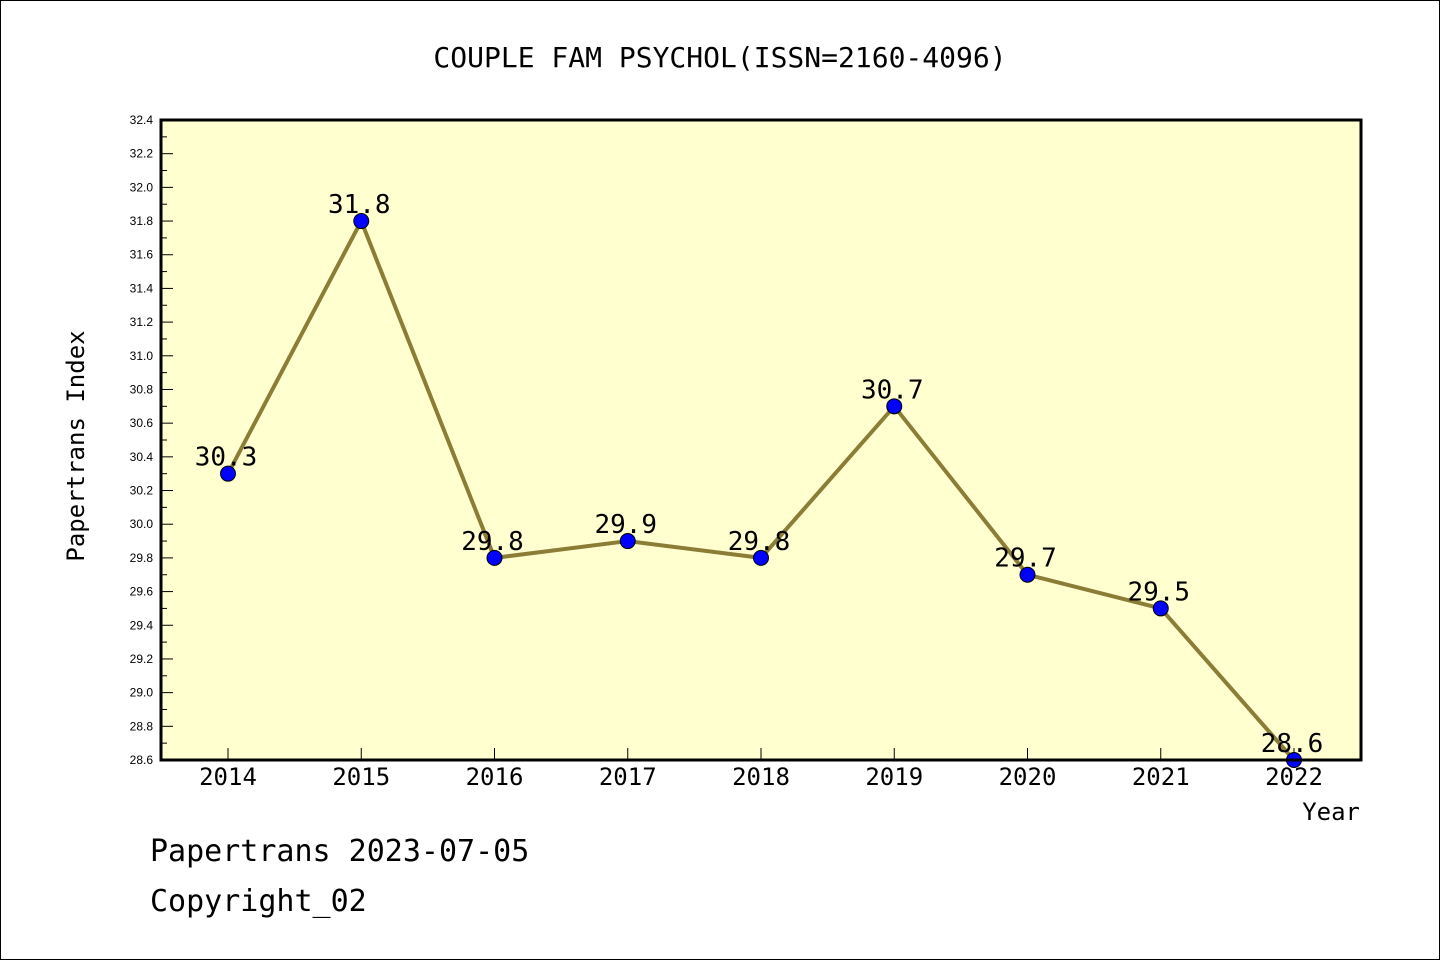 This screenshot has width=1440, height=960. Describe the element at coordinates (226, 458) in the screenshot. I see `data-label: 30.3` at that location.